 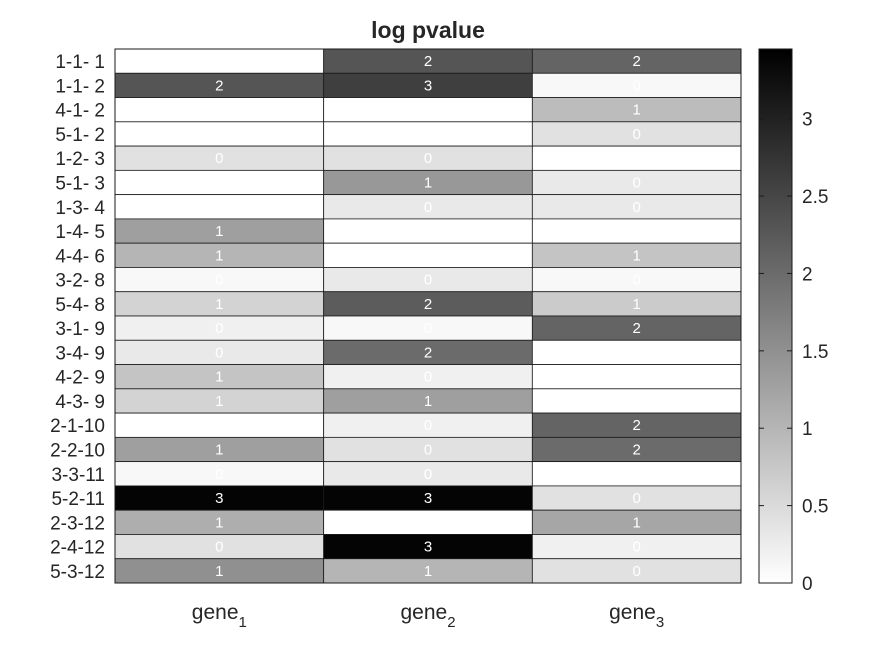 I want to click on column-label: gene2, so click(x=427, y=616).